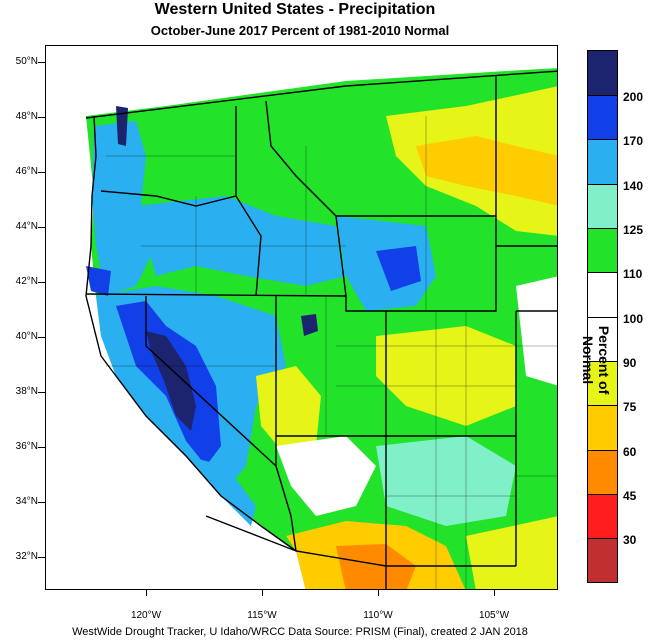 This screenshot has height=640, width=670. What do you see at coordinates (98, 281) in the screenshot?
I see `region-nw-california-blue` at bounding box center [98, 281].